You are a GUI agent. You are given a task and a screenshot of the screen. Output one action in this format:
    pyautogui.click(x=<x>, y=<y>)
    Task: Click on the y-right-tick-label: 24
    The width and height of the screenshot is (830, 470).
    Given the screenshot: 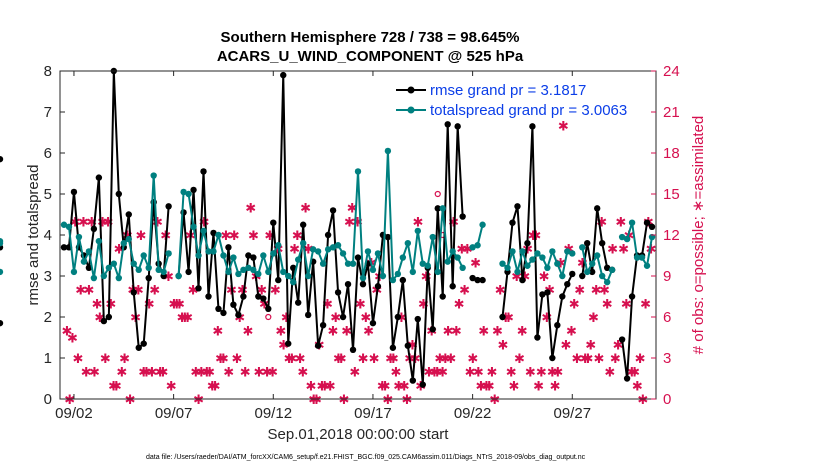 What is the action you would take?
    pyautogui.click(x=671, y=71)
    